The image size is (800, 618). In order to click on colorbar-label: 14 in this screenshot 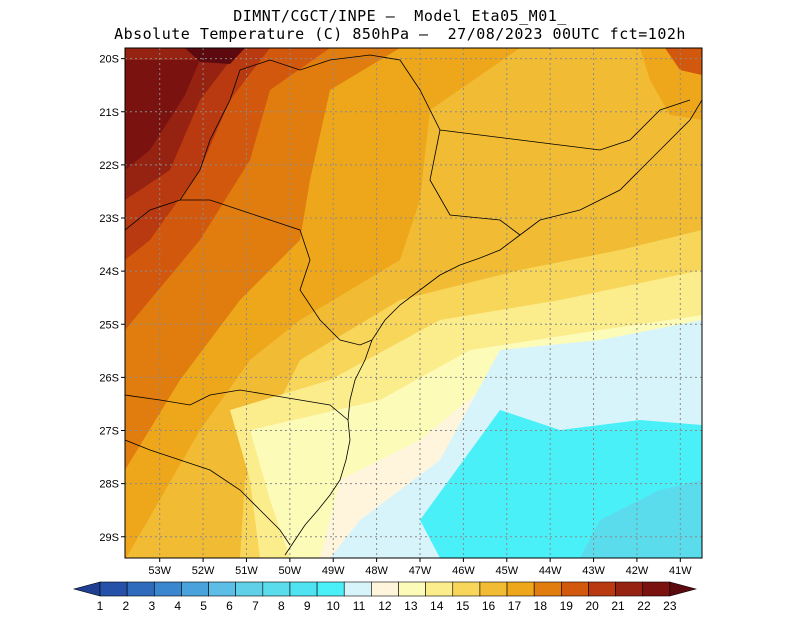, I will do `click(437, 606)`.